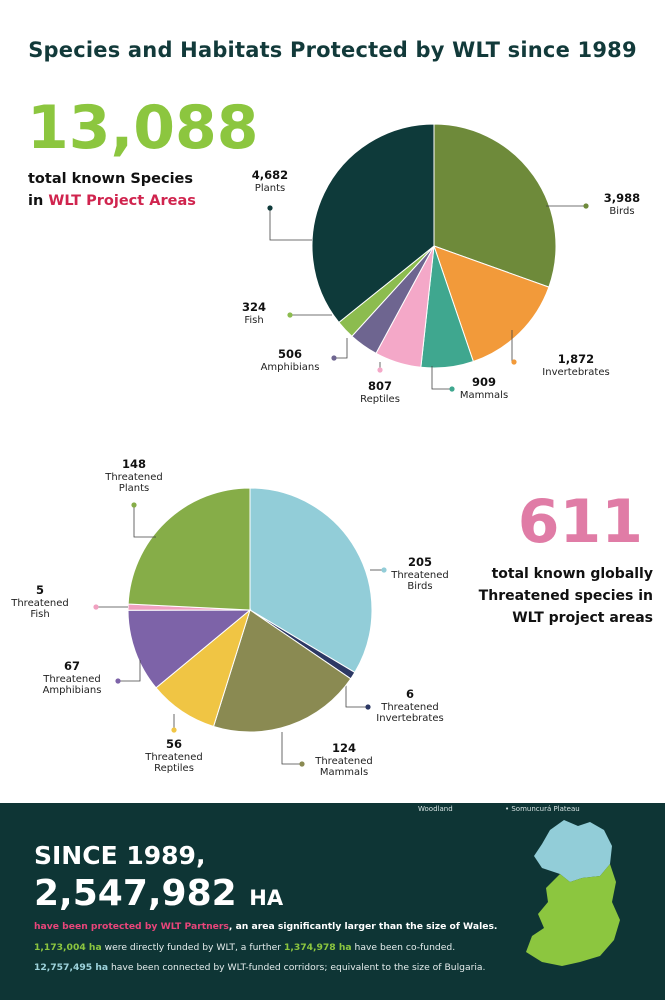  Describe the element at coordinates (344, 772) in the screenshot. I see `threatened-label-threatened-mammals-line-2: Mammals` at that location.